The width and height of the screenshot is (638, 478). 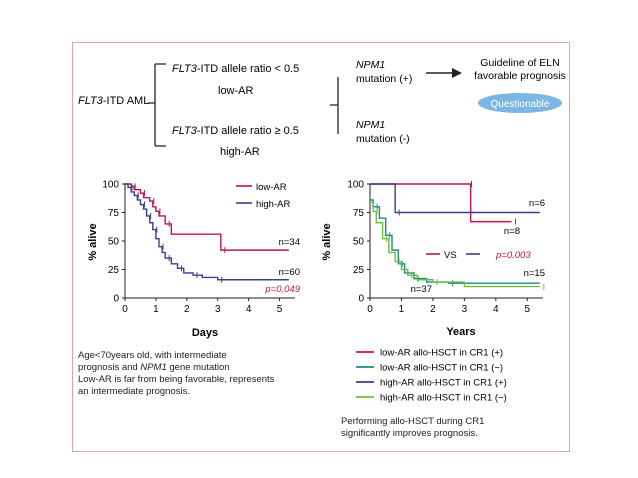 I want to click on c1-xtick-label: 3, so click(x=218, y=309).